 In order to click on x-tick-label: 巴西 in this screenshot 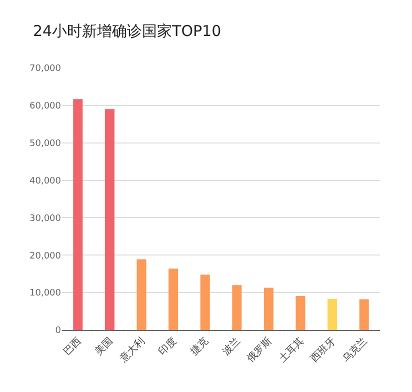, I will do `click(73, 347)`.